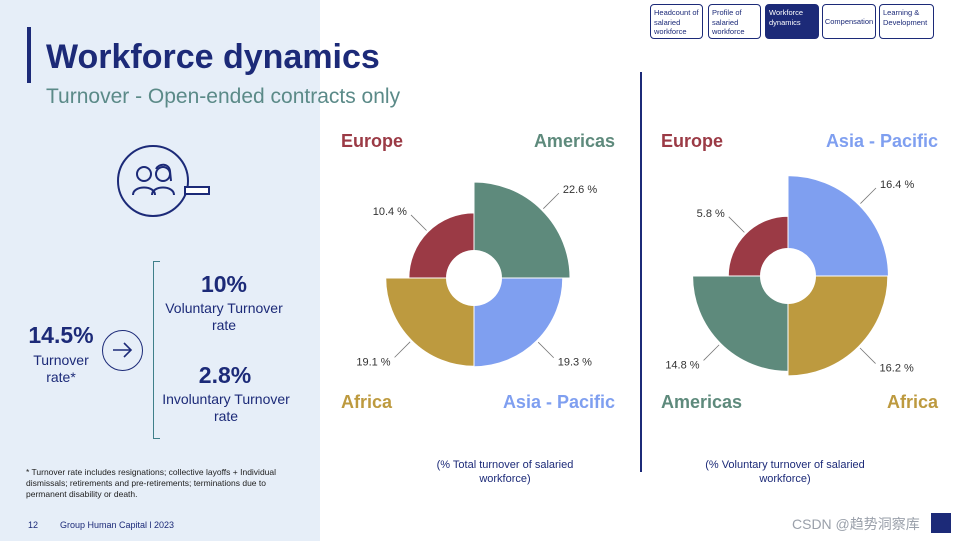 This screenshot has width=961, height=541. What do you see at coordinates (734, 21) in the screenshot?
I see `tab-profile: Profile of salaried workforce` at bounding box center [734, 21].